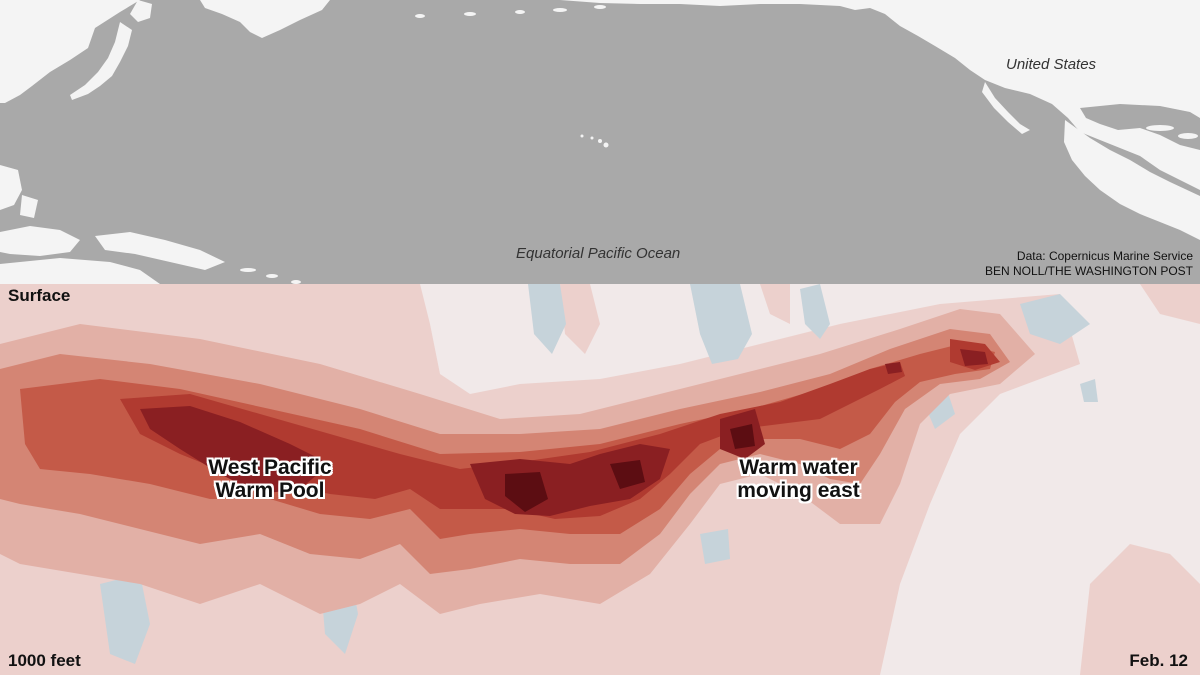  What do you see at coordinates (39, 295) in the screenshot?
I see `label-surface: Surface` at bounding box center [39, 295].